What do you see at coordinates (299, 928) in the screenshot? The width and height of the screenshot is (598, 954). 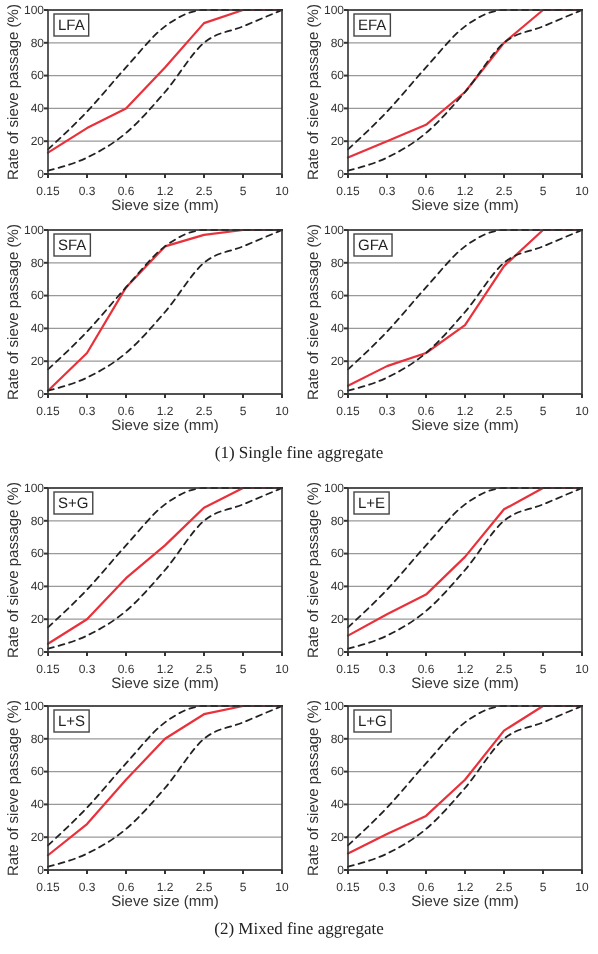 I see `text: (2) Mixed fine aggregate` at bounding box center [299, 928].